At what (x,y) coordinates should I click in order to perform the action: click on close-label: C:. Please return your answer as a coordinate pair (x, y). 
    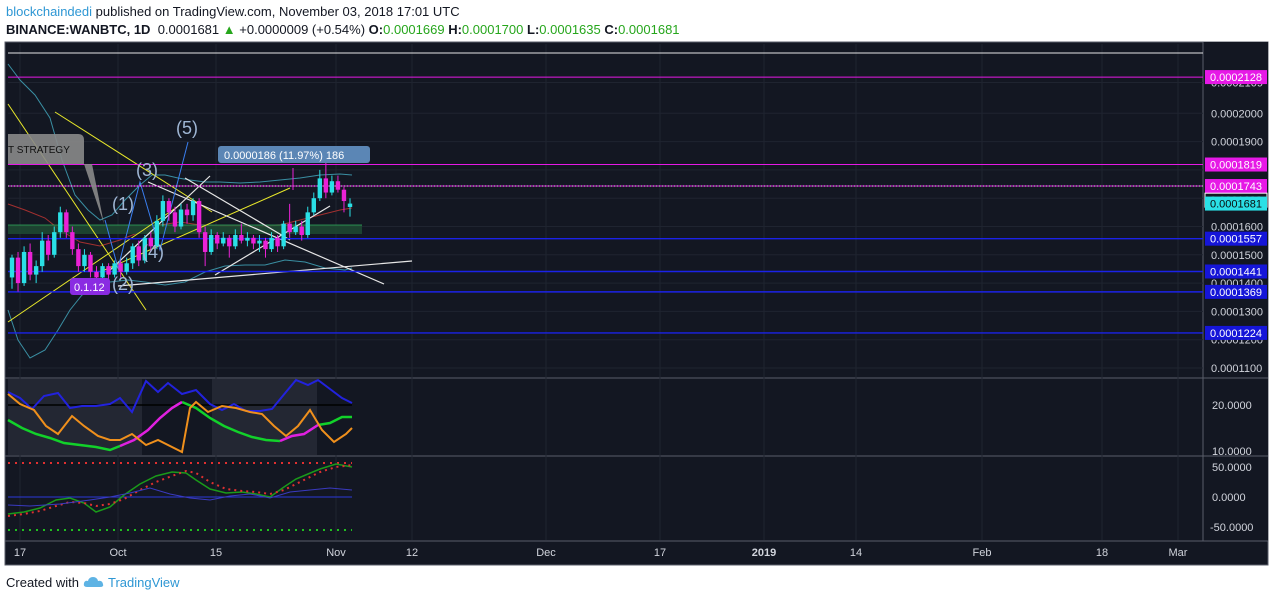
    Looking at the image, I should click on (611, 29).